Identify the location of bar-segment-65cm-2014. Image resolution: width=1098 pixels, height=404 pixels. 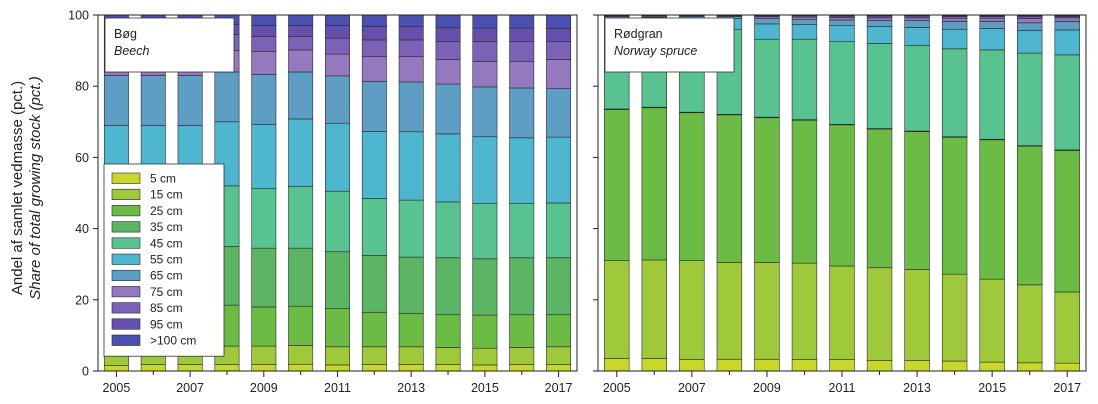
(954, 25).